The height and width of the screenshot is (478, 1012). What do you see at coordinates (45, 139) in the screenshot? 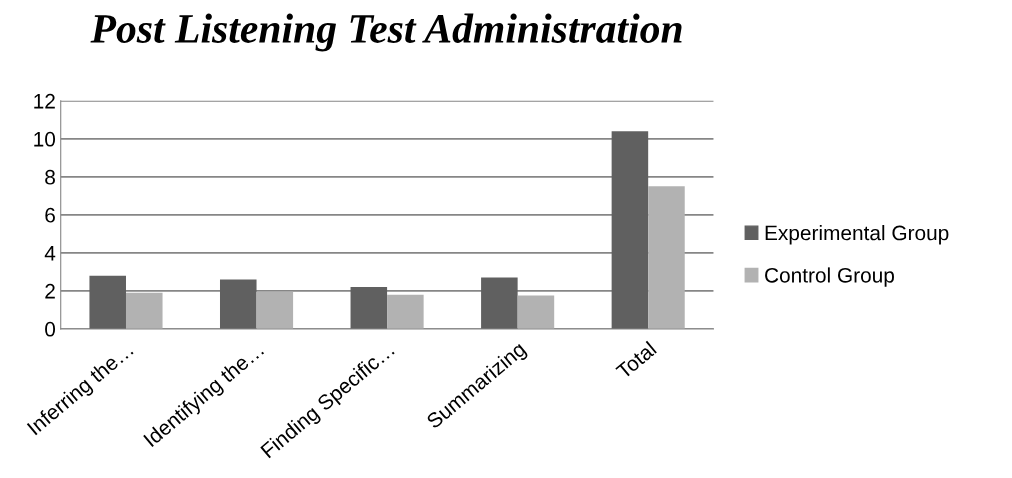
I see `y-tick-label: 10` at bounding box center [45, 139].